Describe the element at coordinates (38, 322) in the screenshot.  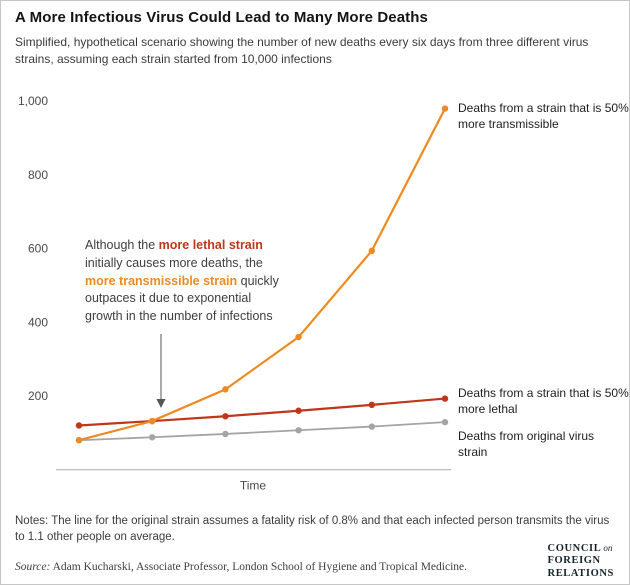
I see `y-tick-label: 400` at that location.